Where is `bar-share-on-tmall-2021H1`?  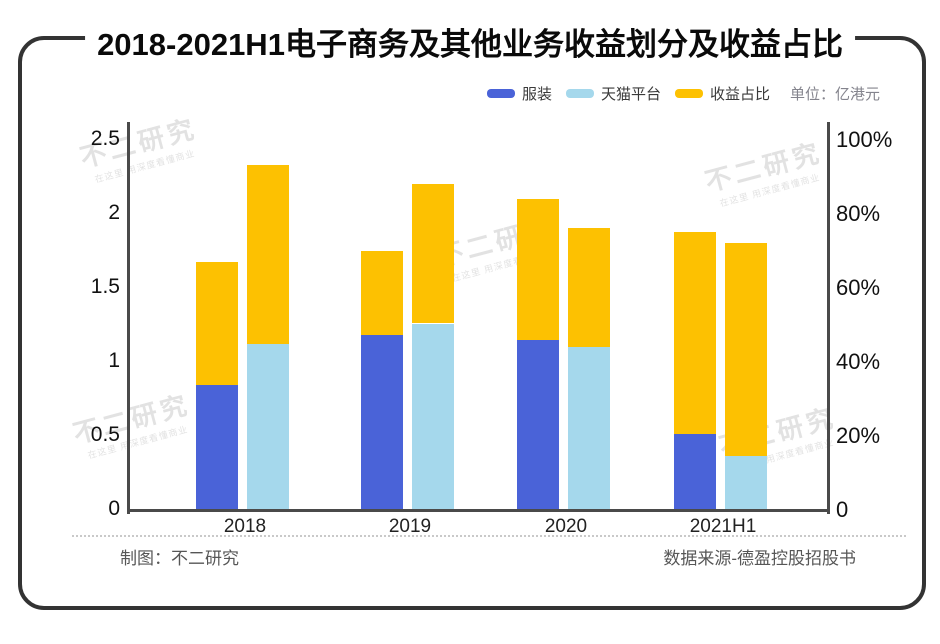 bar-share-on-tmall-2021H1 is located at coordinates (746, 349).